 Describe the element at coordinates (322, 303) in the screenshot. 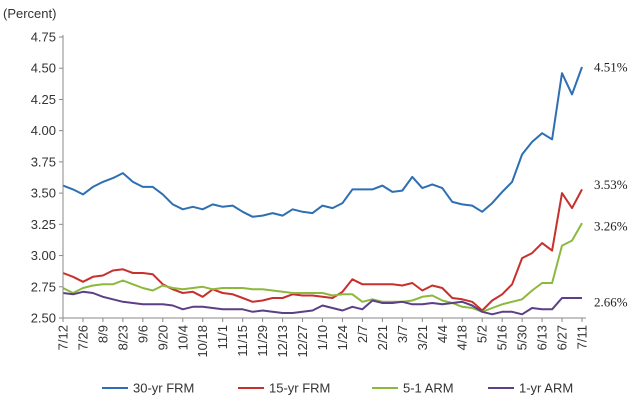

I see `series-line-1-yr-arm` at that location.